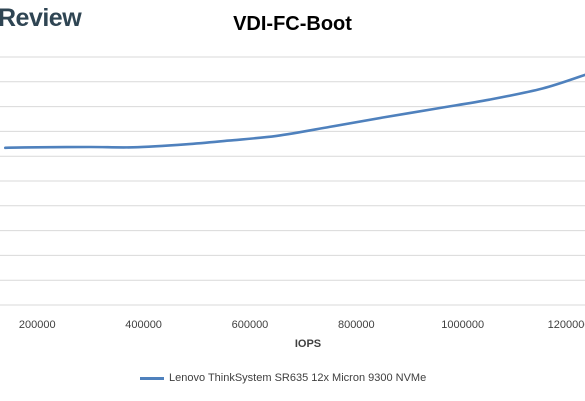  I want to click on legend-swatch, so click(152, 378).